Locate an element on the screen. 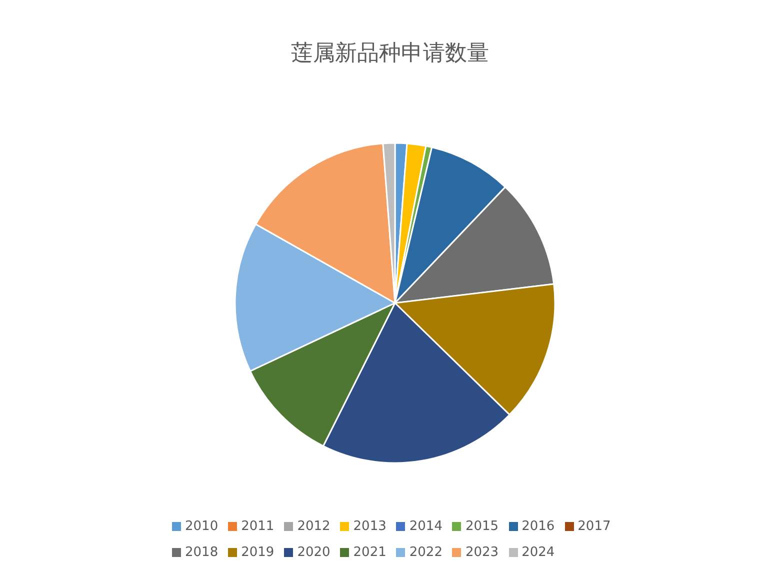 This screenshot has height=584, width=780. legend-label: 2022 is located at coordinates (425, 552).